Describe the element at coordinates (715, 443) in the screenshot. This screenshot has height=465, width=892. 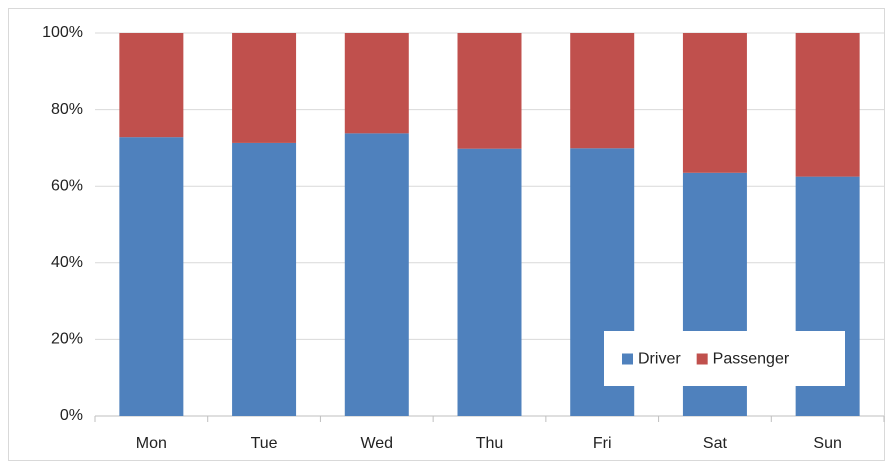
I see `x-tick-label: Sat` at that location.